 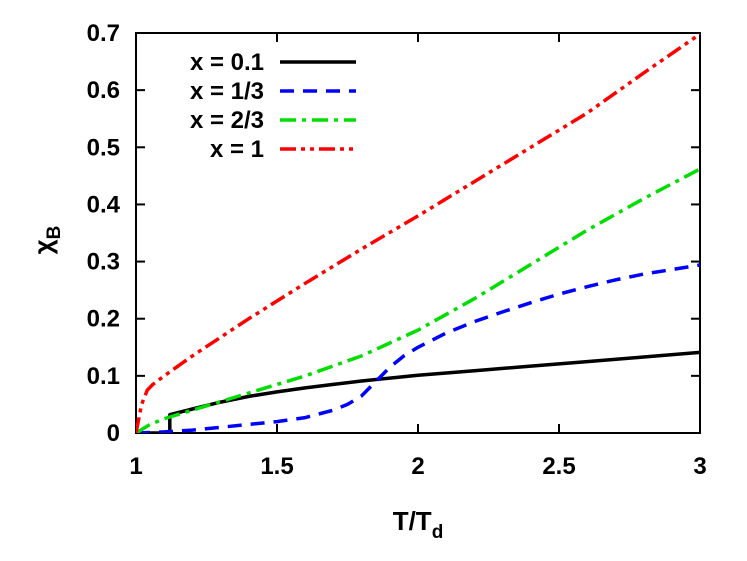 What do you see at coordinates (103, 376) in the screenshot?
I see `y-tick-label: 0.1` at bounding box center [103, 376].